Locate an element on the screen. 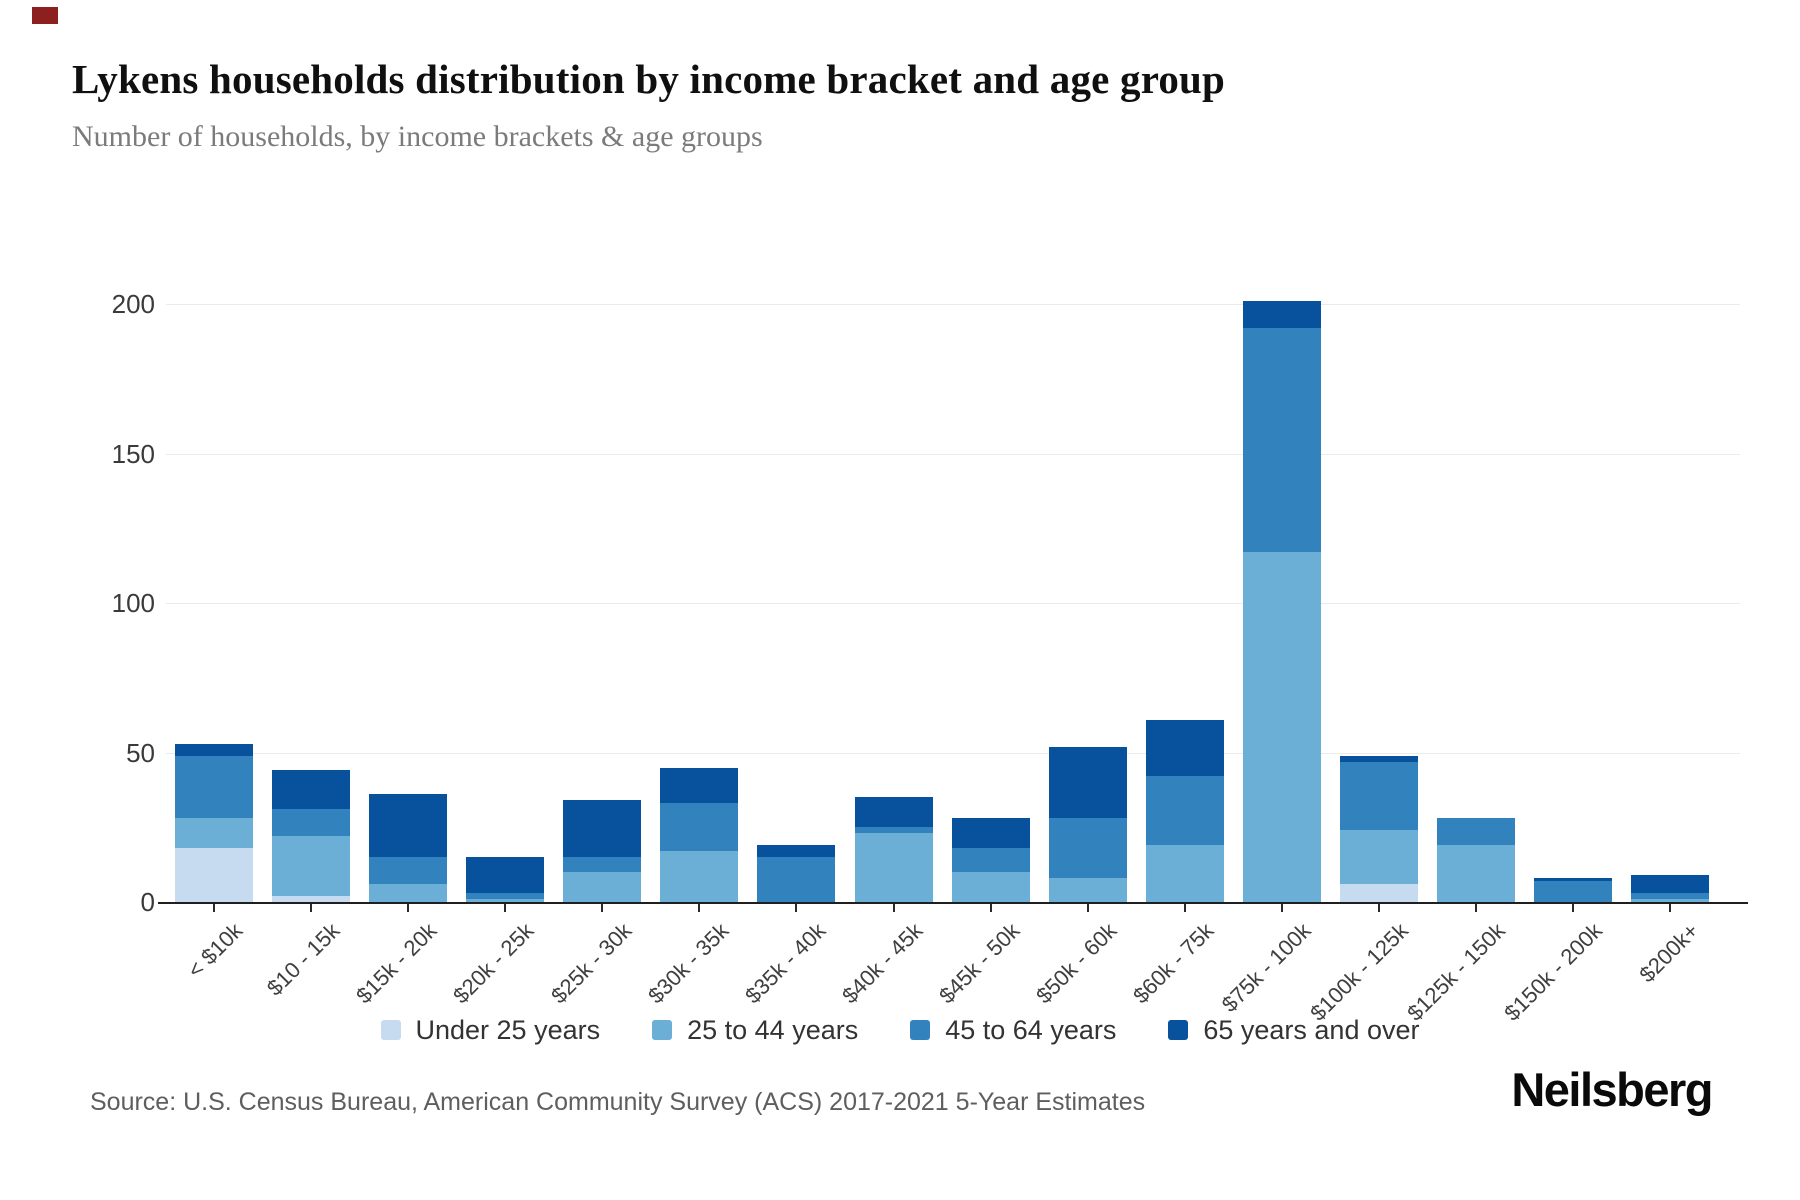  x-axis-label: $25k - 30k is located at coordinates (590, 963).